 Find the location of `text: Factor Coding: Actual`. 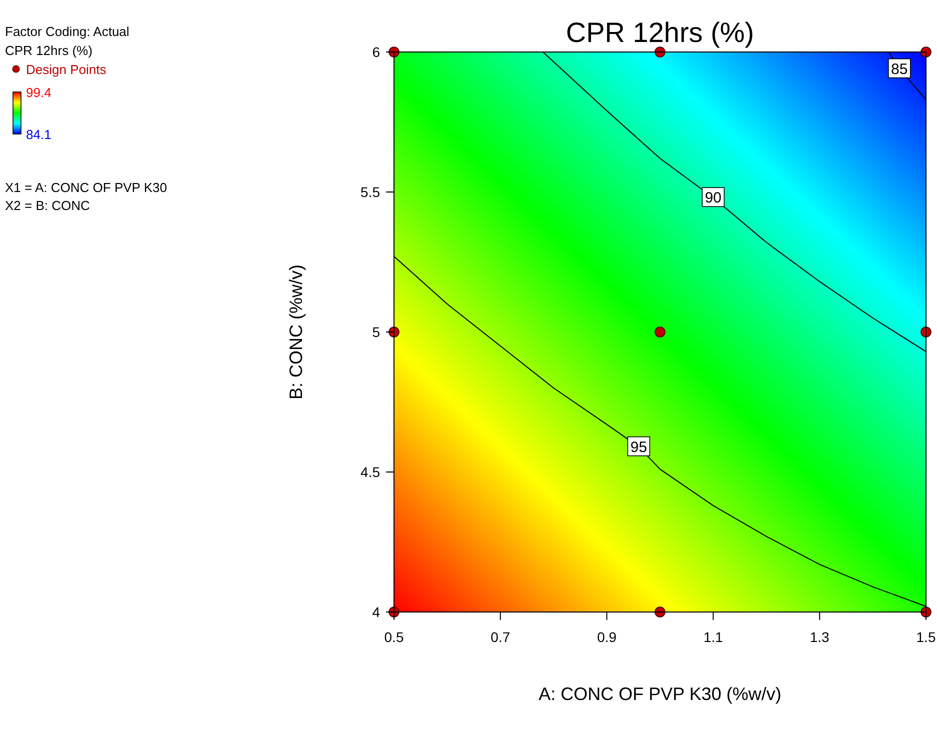

text: Factor Coding: Actual is located at coordinates (67, 31).